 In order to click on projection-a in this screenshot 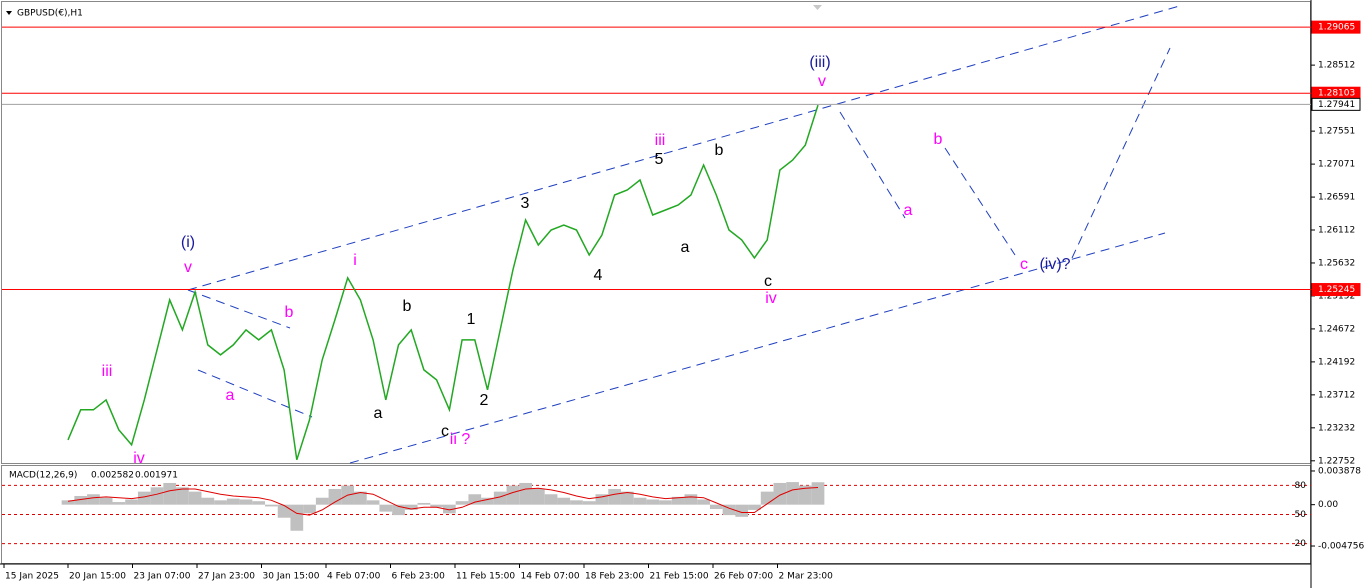, I will do `click(872, 165)`.